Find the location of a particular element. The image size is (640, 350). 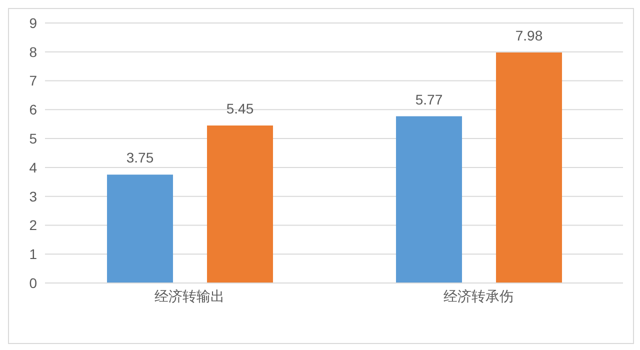

x-tick-label: 经济转输出 is located at coordinates (189, 296).